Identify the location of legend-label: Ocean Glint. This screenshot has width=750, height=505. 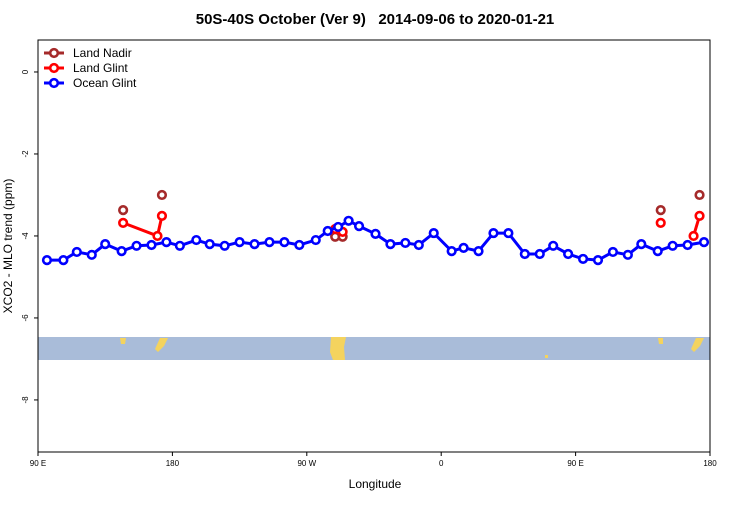
(105, 83).